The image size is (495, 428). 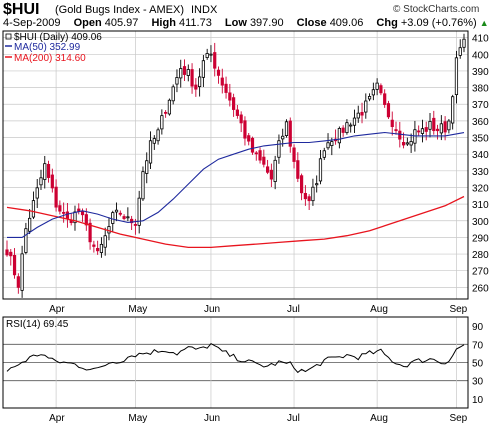 I want to click on rsi-x-tick-label: Aug, so click(x=379, y=418).